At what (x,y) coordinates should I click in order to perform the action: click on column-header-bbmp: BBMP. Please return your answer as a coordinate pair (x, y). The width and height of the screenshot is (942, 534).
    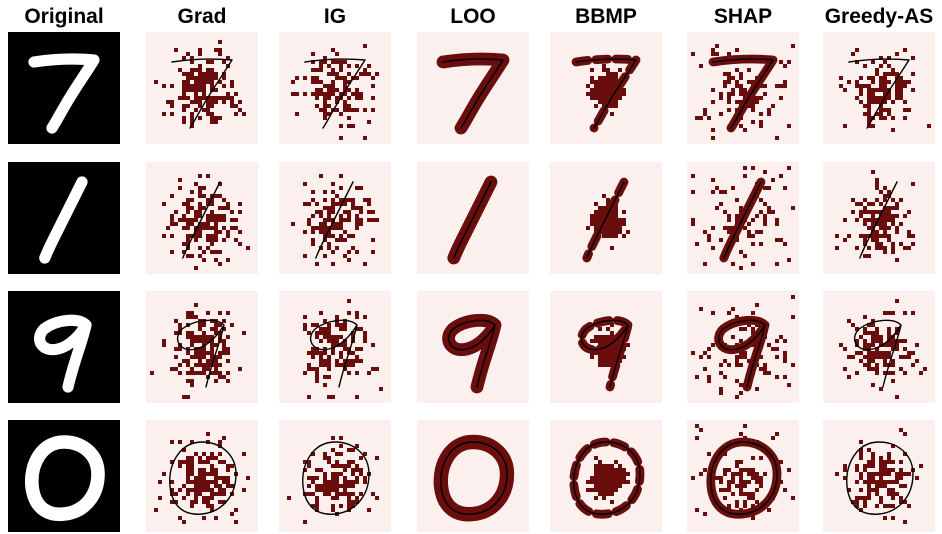
    Looking at the image, I should click on (606, 16).